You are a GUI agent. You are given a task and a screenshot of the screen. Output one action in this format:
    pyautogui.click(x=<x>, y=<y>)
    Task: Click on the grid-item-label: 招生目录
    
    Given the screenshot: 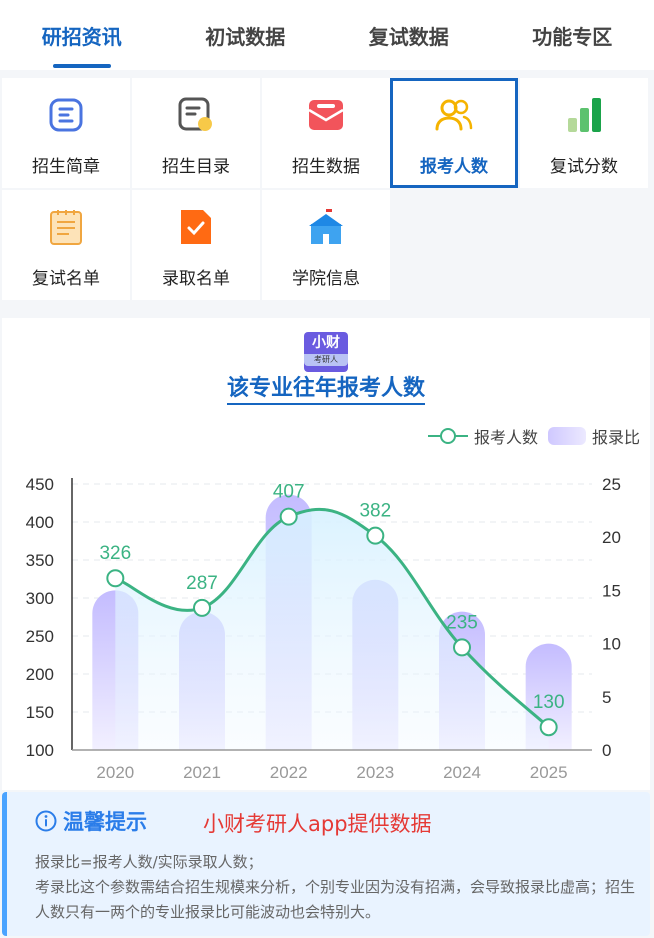 What is the action you would take?
    pyautogui.click(x=196, y=167)
    